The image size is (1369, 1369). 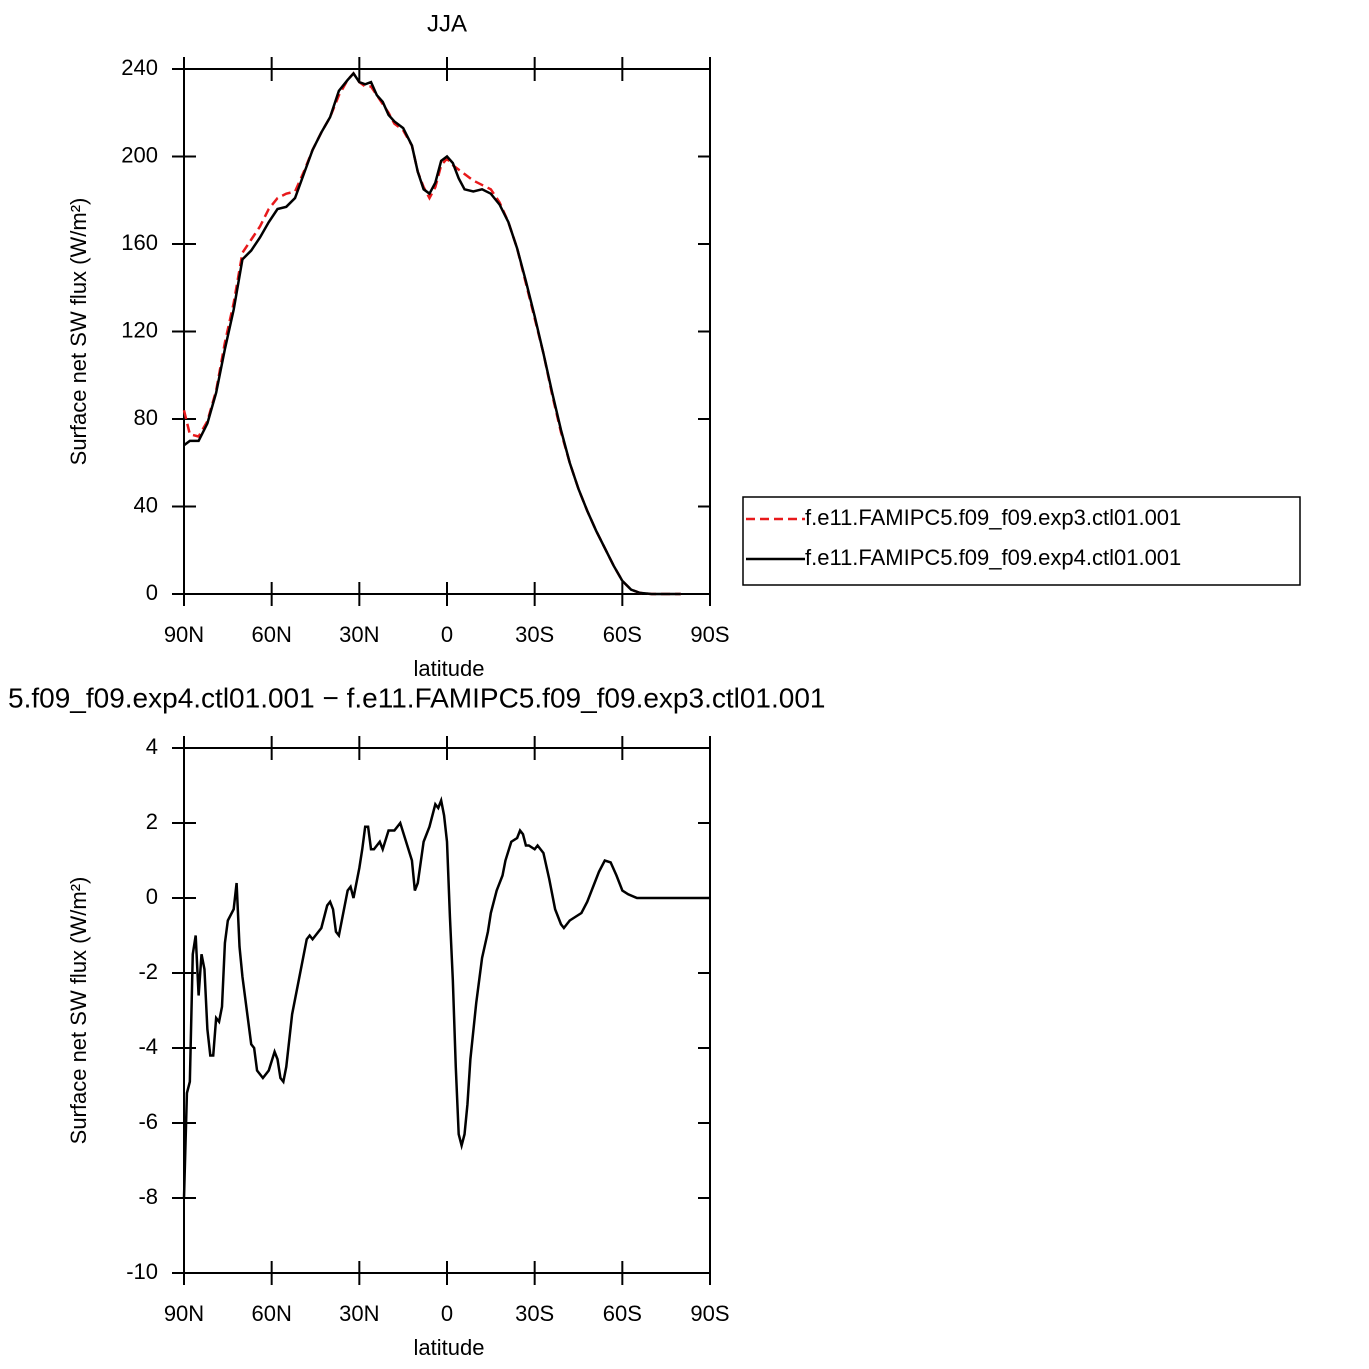 I want to click on y-tick-label: 40, so click(x=146, y=504).